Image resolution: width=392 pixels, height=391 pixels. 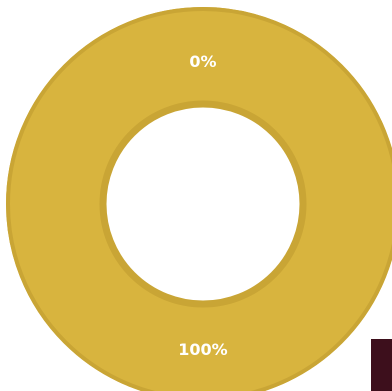 I want to click on slice-label-zero: 0%, so click(x=202, y=61).